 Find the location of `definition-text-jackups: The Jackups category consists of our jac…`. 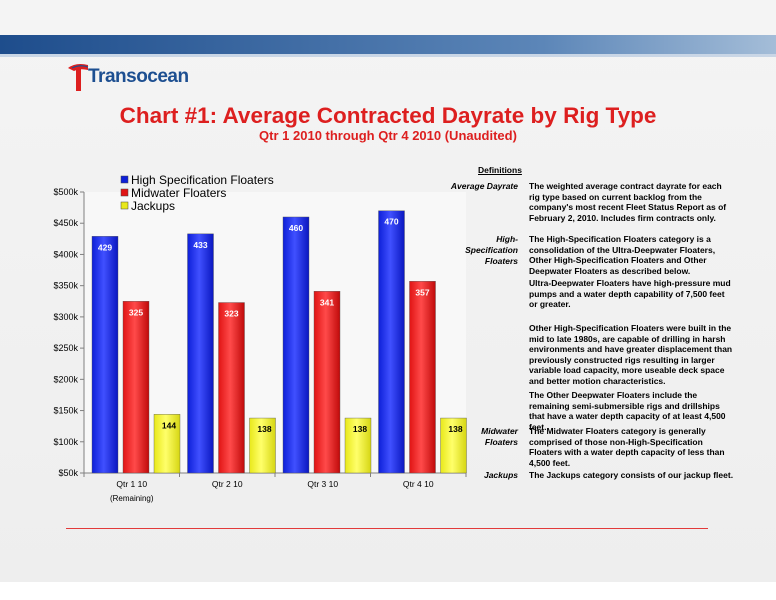

definition-text-jackups: The Jackups category consists of our jac… is located at coordinates (631, 475).